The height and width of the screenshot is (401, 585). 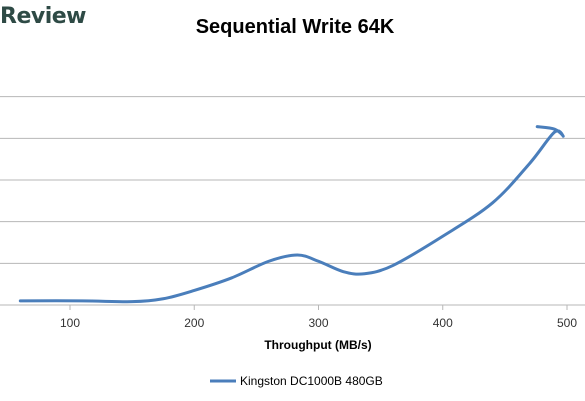 What do you see at coordinates (317, 345) in the screenshot?
I see `x-axis-label: Throughput (MB/s)` at bounding box center [317, 345].